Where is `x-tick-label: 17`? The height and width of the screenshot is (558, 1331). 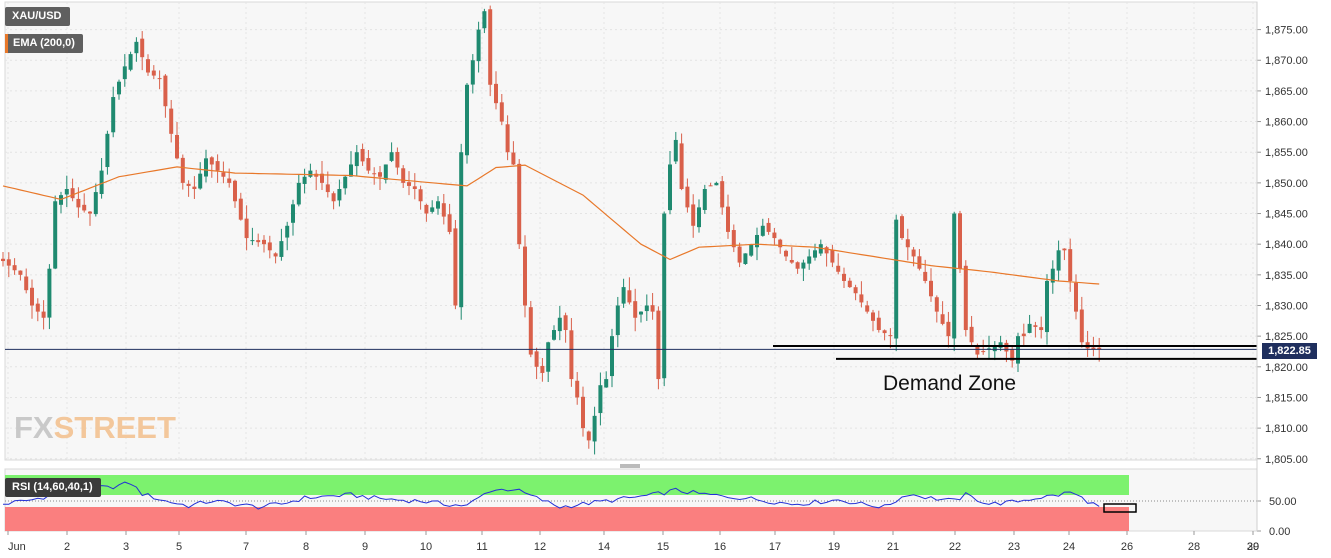 x-tick-label: 17 is located at coordinates (775, 547).